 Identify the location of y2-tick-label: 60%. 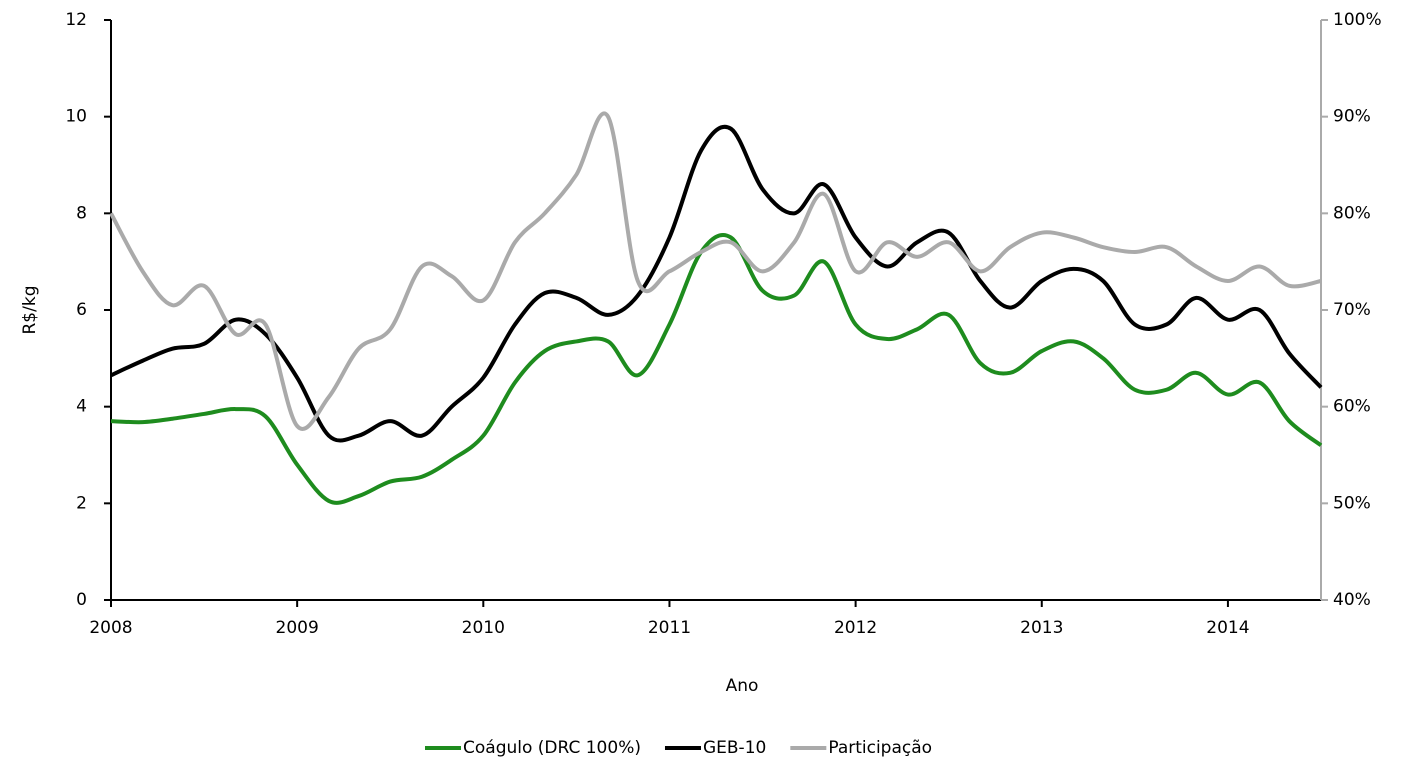
(1352, 407).